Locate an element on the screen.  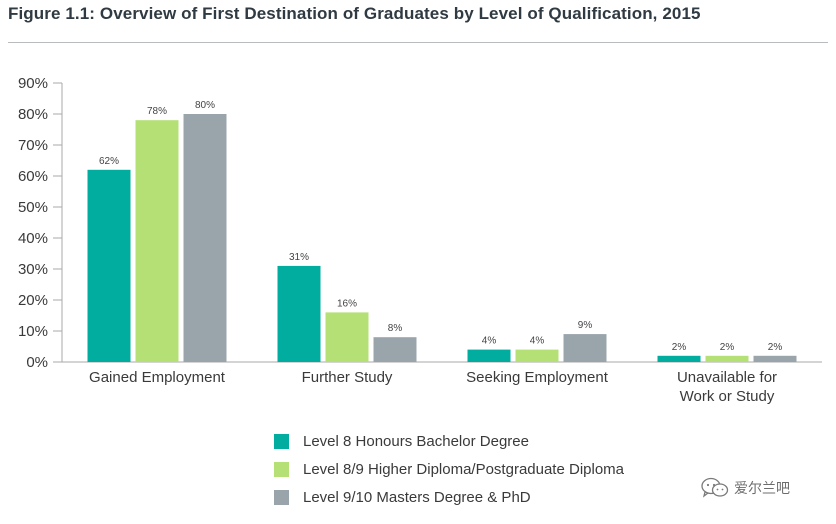
y-tick-label: 10% is located at coordinates (33, 331).